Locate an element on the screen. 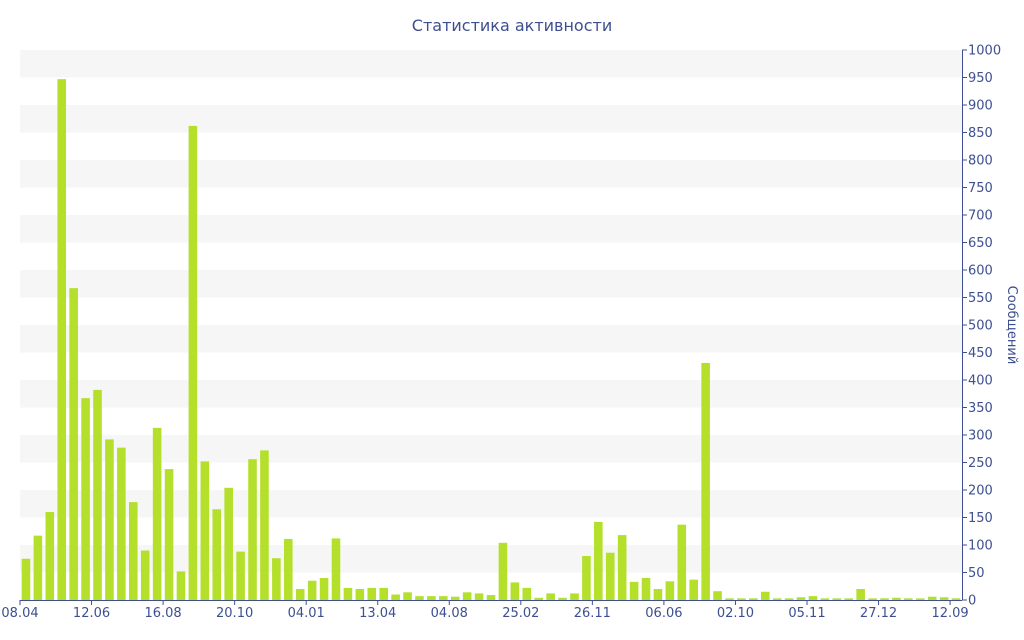  y-tick-label: 50 is located at coordinates (976, 573).